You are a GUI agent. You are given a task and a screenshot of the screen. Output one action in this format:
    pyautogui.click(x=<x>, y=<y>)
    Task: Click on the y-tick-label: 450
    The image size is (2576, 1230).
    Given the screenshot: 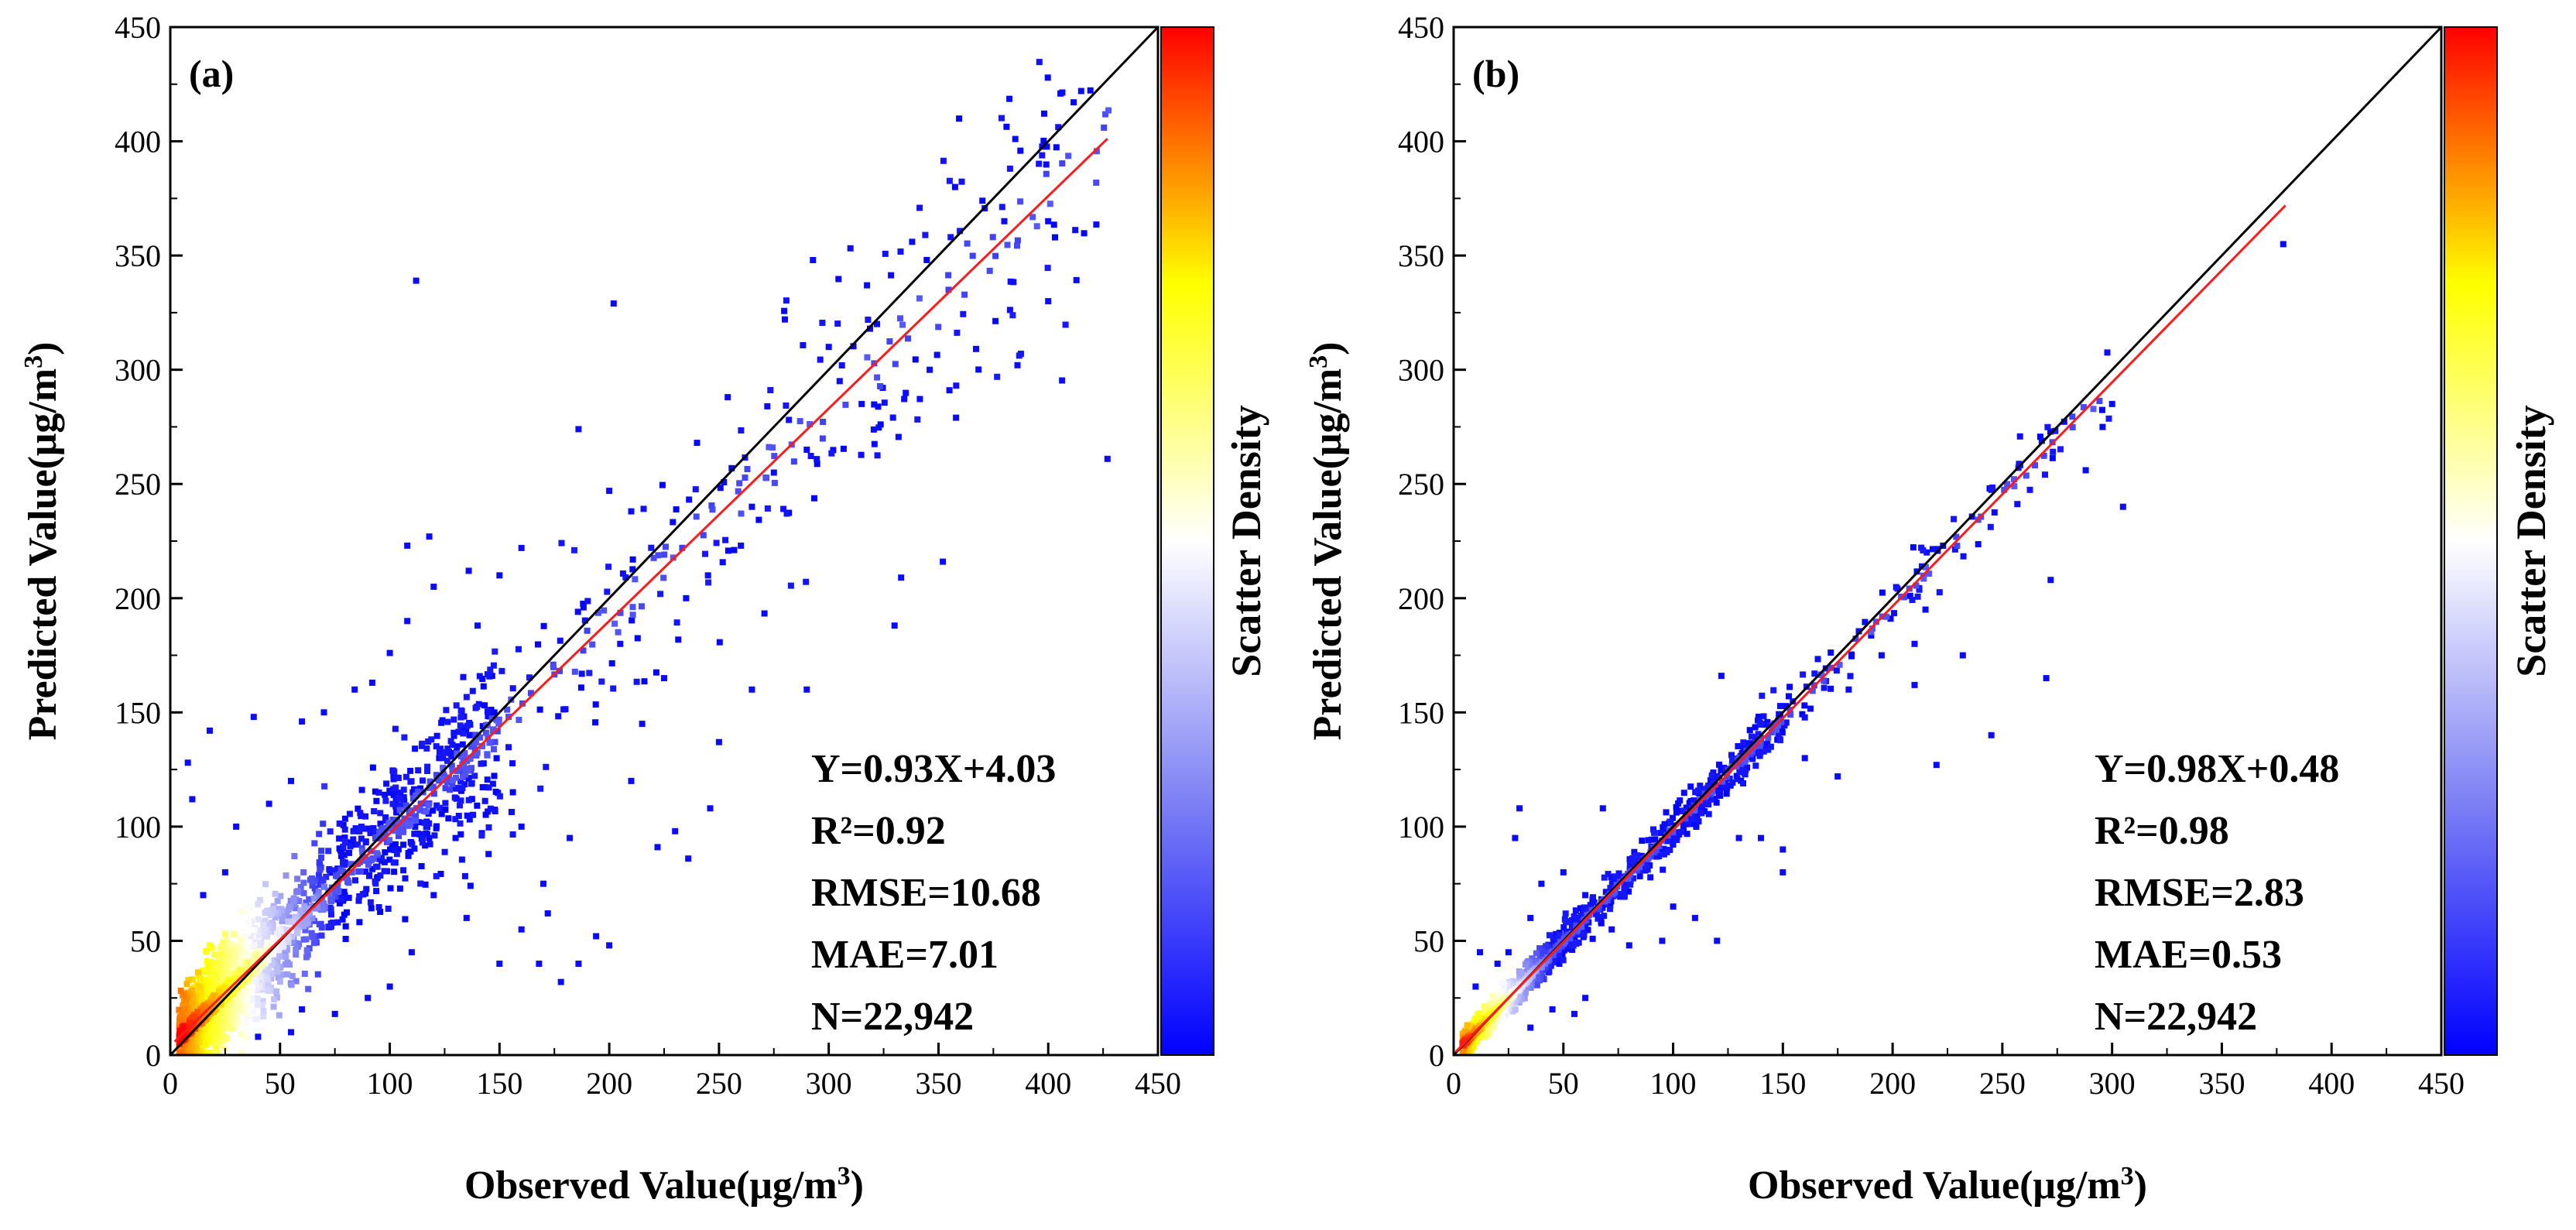 What is the action you would take?
    pyautogui.click(x=1421, y=27)
    